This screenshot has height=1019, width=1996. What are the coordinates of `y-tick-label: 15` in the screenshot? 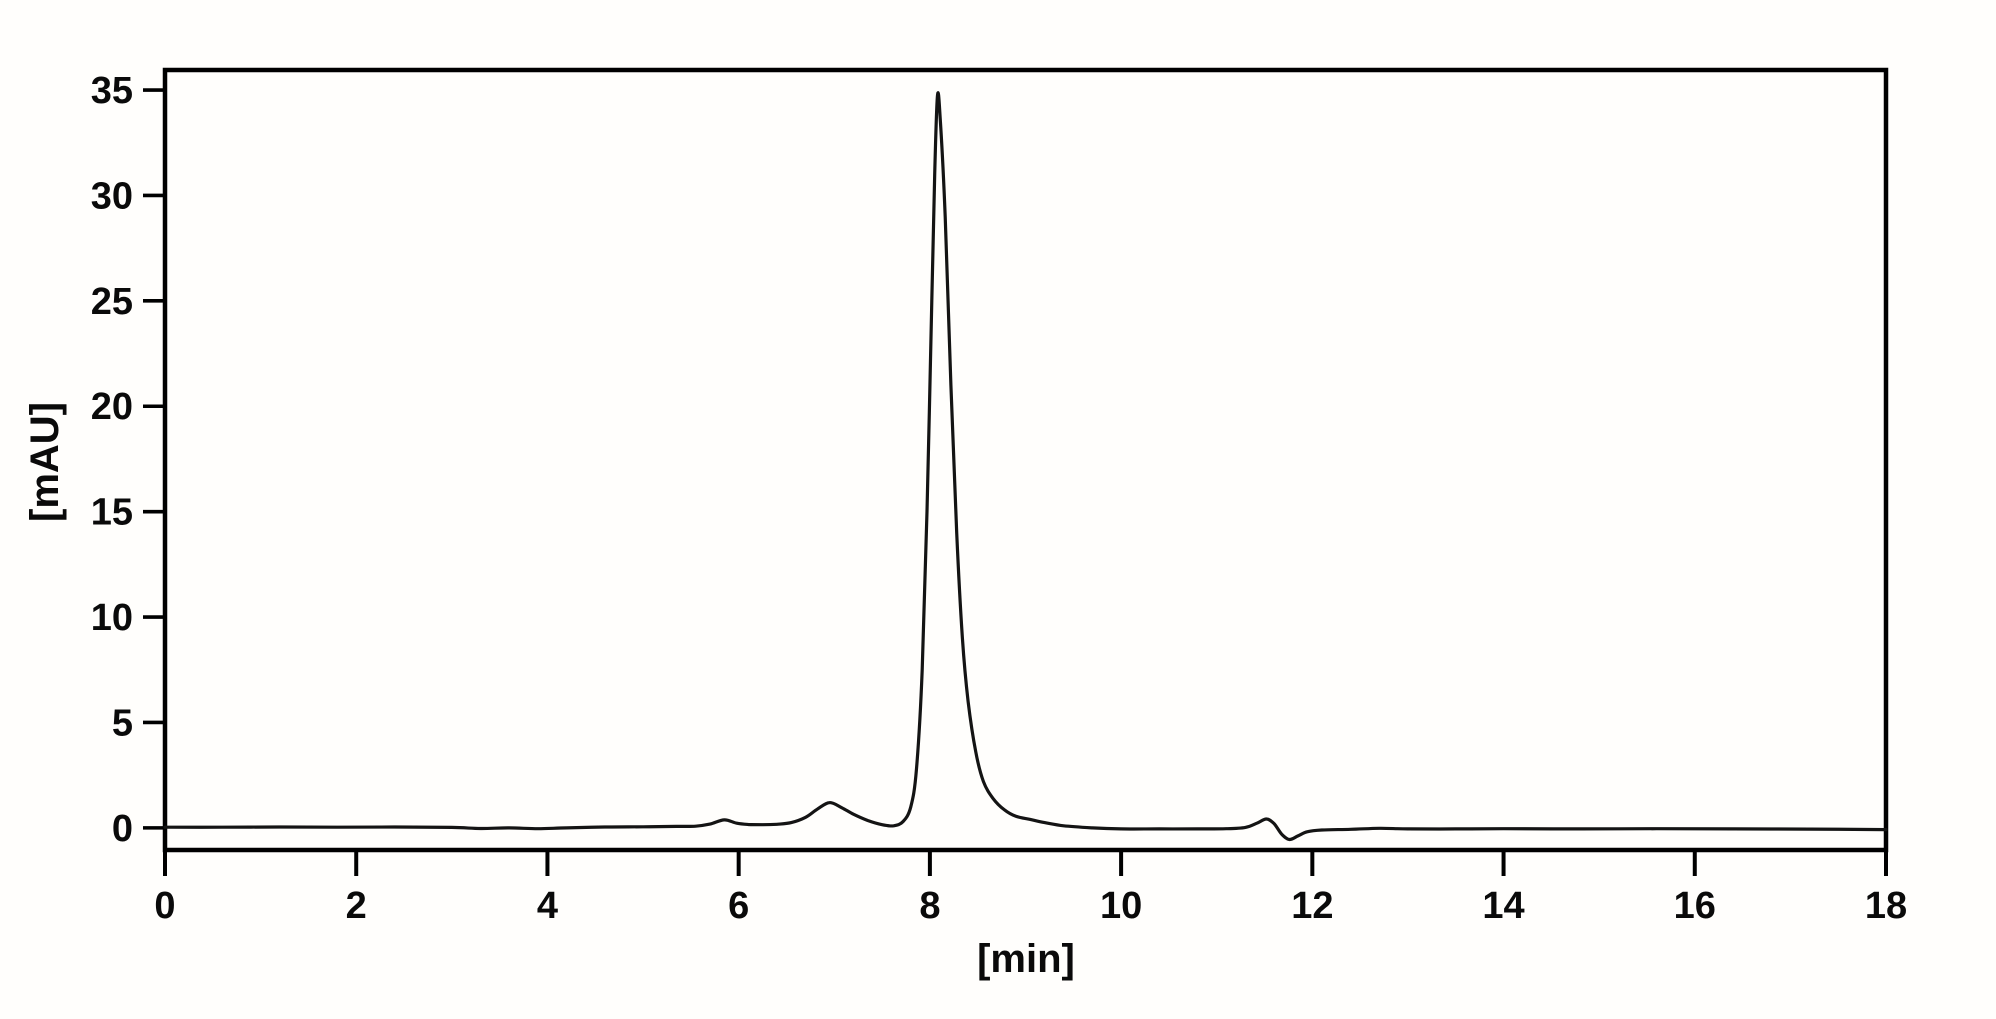 It's located at (112, 513).